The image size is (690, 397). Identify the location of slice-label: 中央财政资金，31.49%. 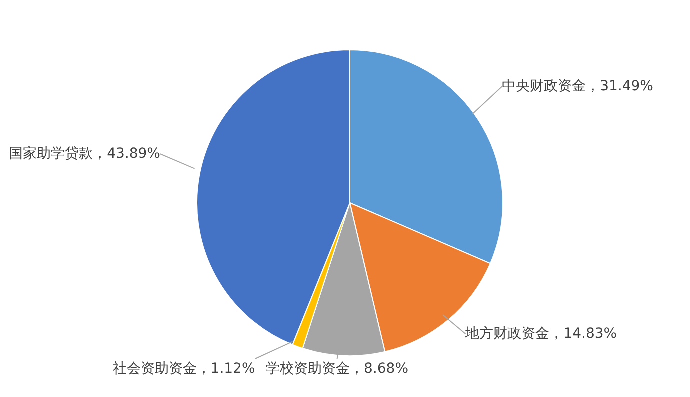
(578, 86).